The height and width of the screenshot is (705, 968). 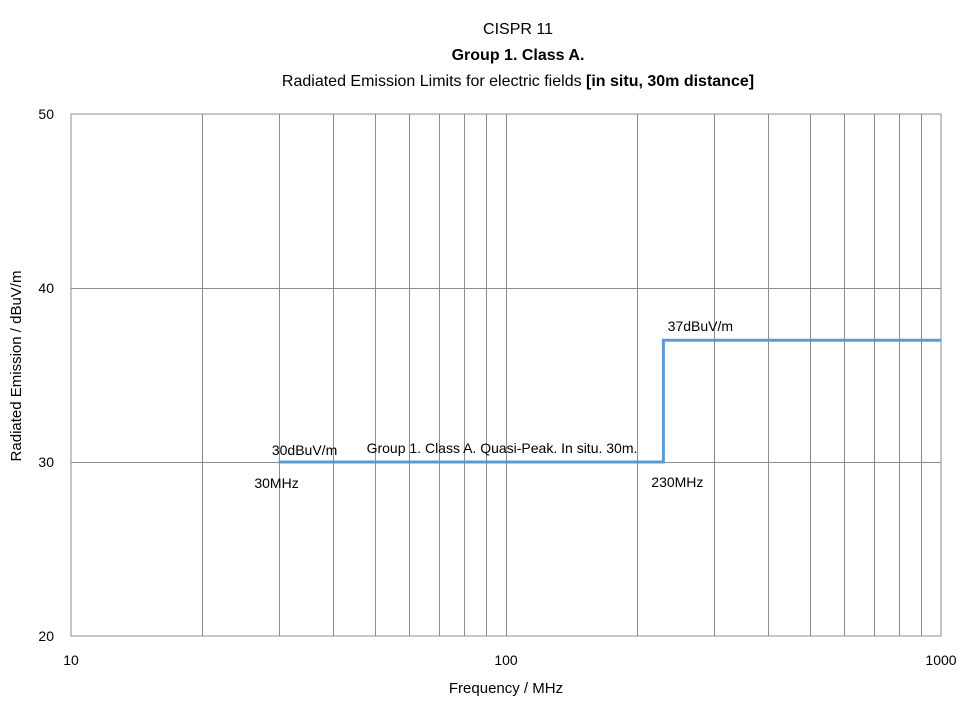 I want to click on y-tick-label: 40, so click(x=46, y=288).